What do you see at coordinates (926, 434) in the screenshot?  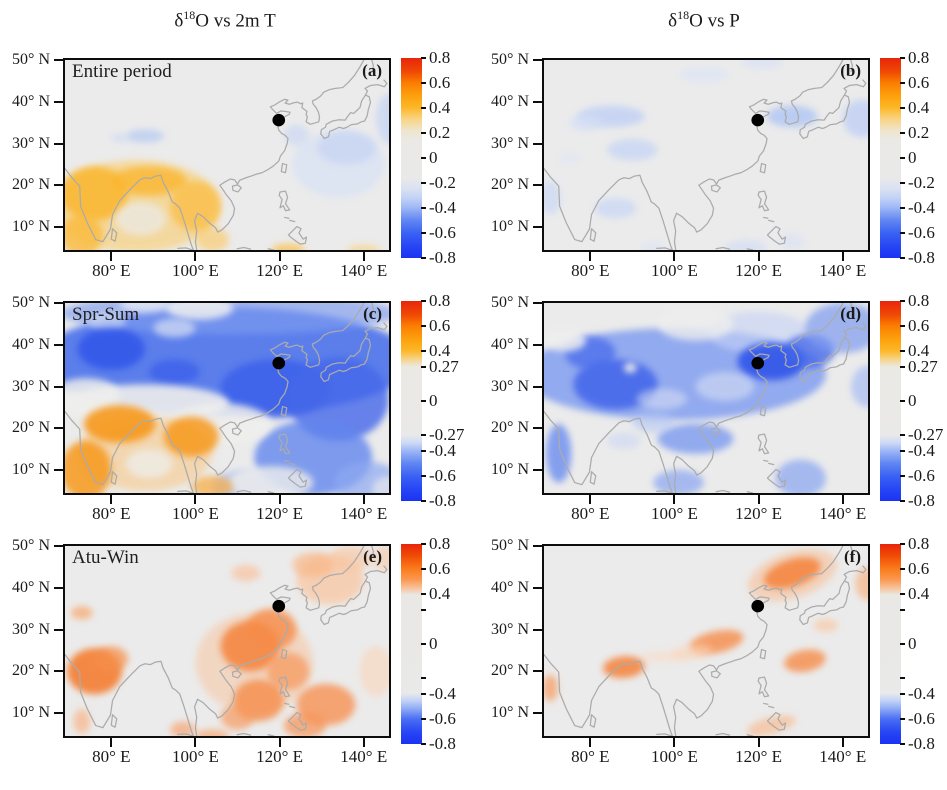 I see `colorbar-tick-label: -0.27` at bounding box center [926, 434].